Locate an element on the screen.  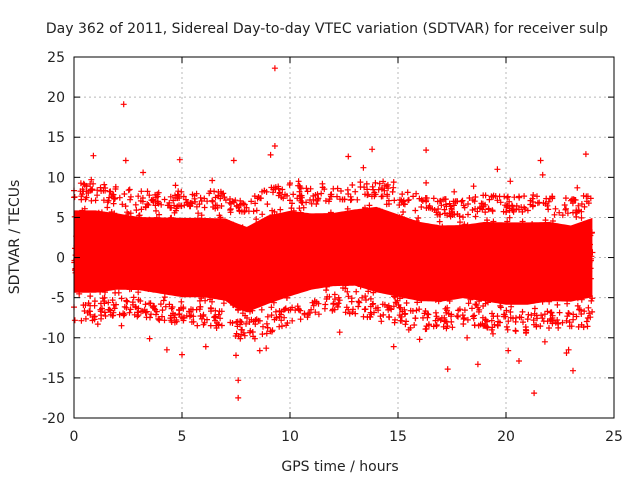
x-tick-label: 10 is located at coordinates (290, 437).